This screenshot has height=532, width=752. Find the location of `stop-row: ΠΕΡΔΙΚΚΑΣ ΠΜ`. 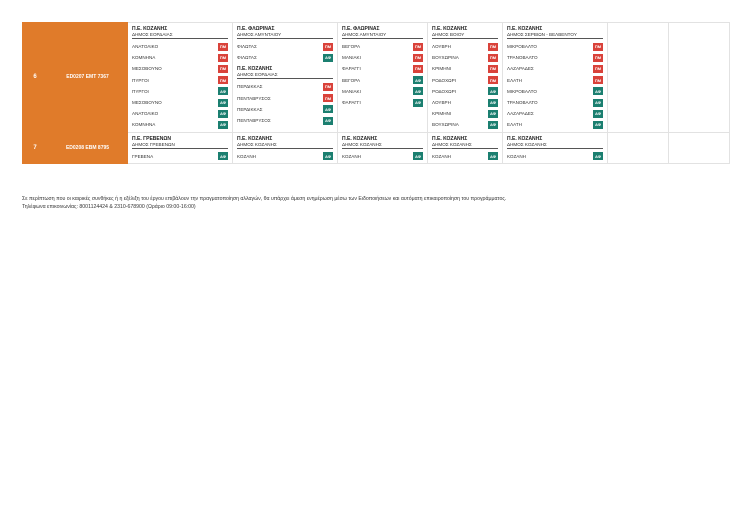

stop-row: ΠΕΡΔΙΚΚΑΣ ΠΜ is located at coordinates (285, 86).